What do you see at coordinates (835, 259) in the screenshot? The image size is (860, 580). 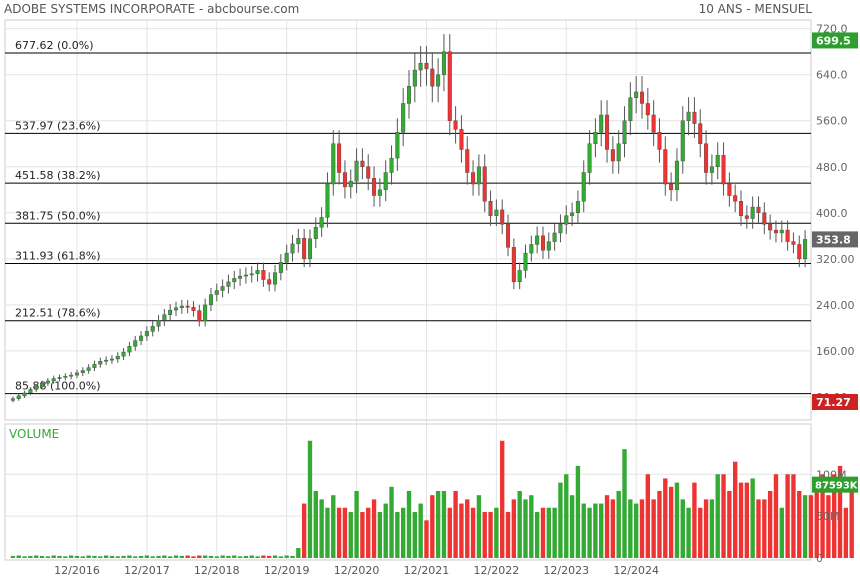 I see `y-tick-label: 320.00` at bounding box center [835, 259].